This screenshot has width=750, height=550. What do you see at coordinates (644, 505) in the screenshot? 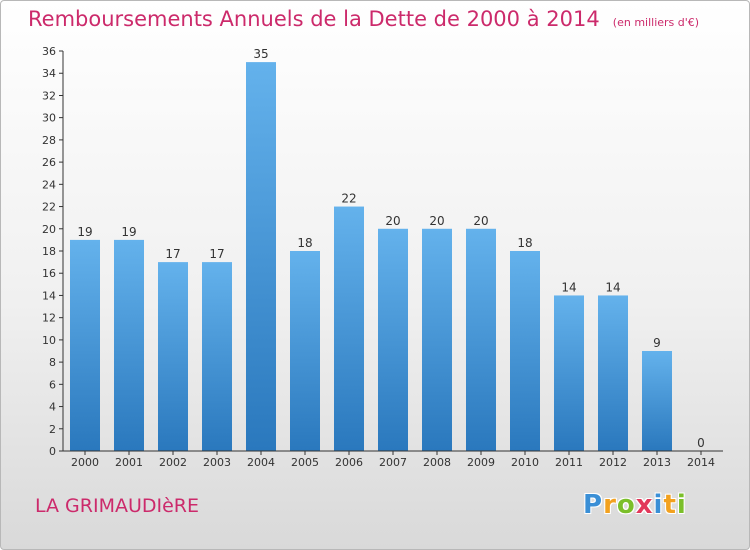
I see `logo-letter: x` at bounding box center [644, 505].